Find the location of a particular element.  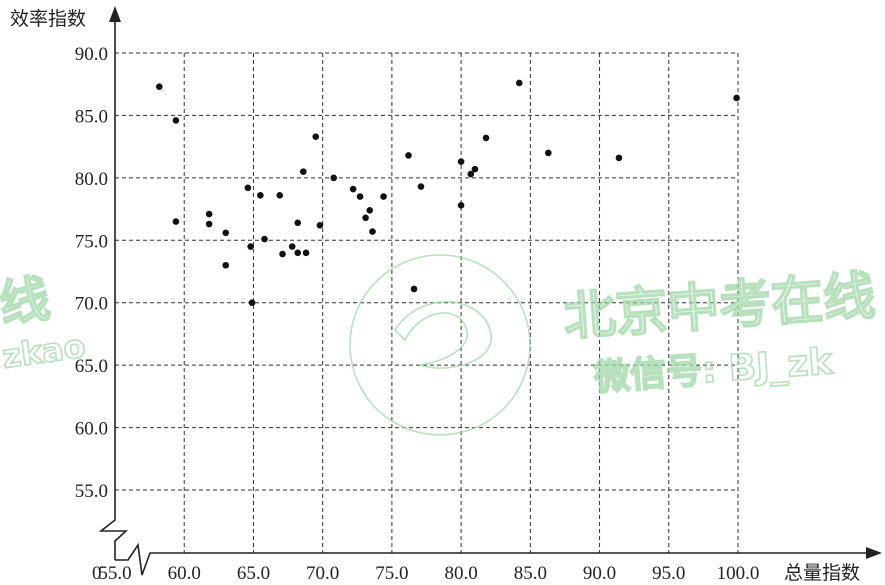

y-tick-label: 60.0 is located at coordinates (91, 429).